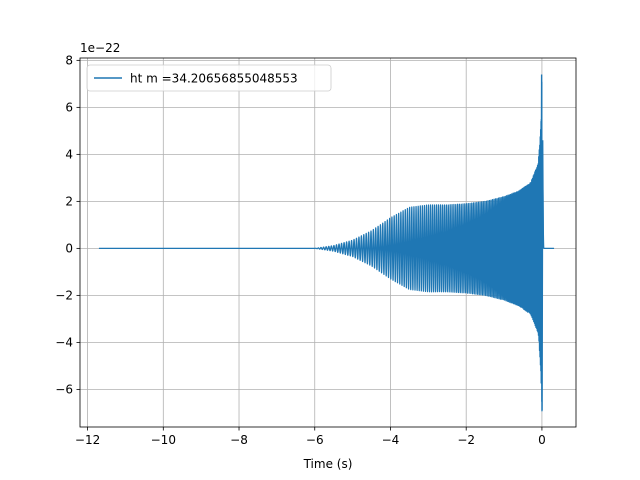 The image size is (640, 480). Describe the element at coordinates (239, 440) in the screenshot. I see `x-tick-label: −8` at that location.